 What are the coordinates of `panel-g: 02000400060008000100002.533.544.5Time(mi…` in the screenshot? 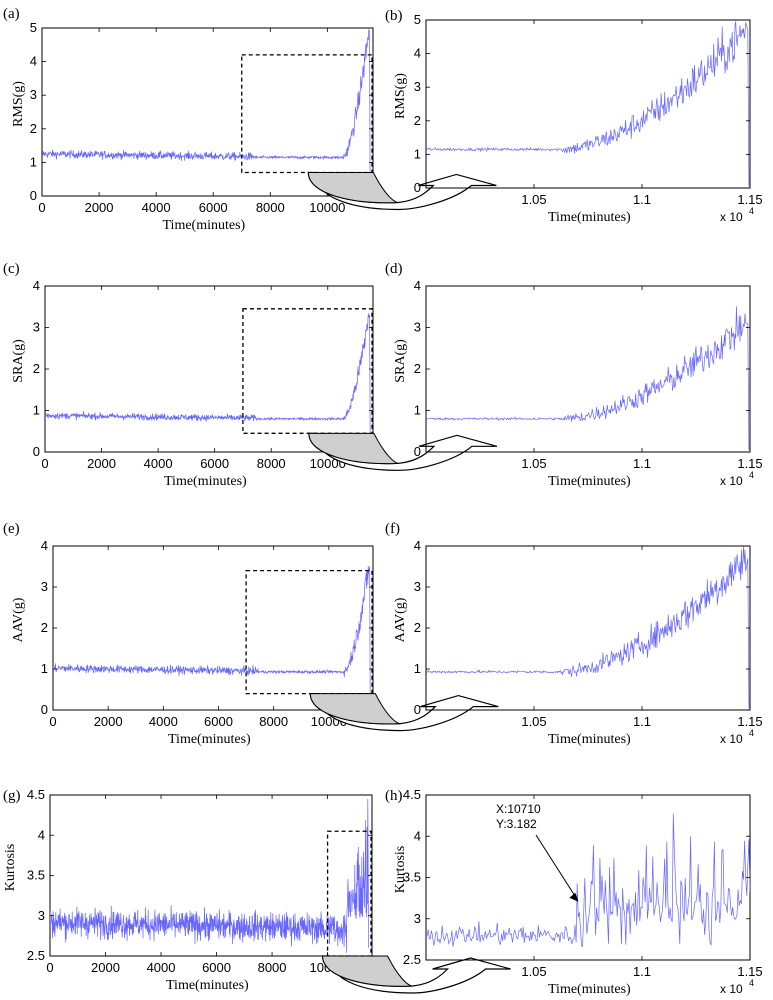 It's located at (188, 890).